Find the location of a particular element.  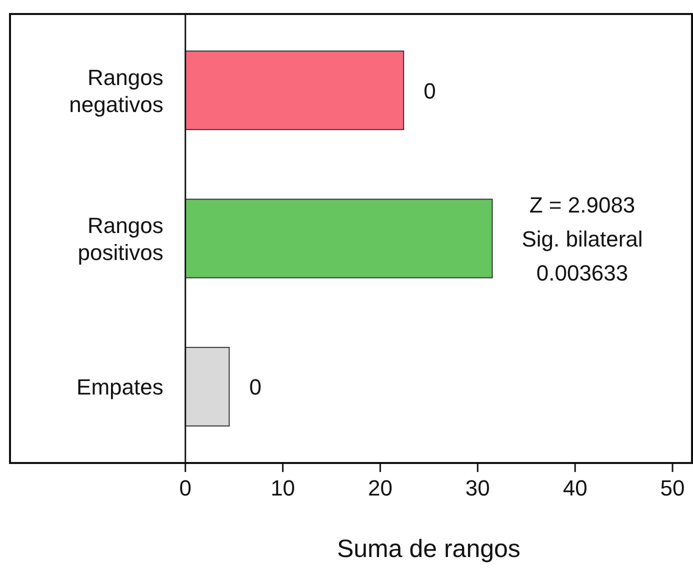

x-tick-label: 10 is located at coordinates (283, 488).